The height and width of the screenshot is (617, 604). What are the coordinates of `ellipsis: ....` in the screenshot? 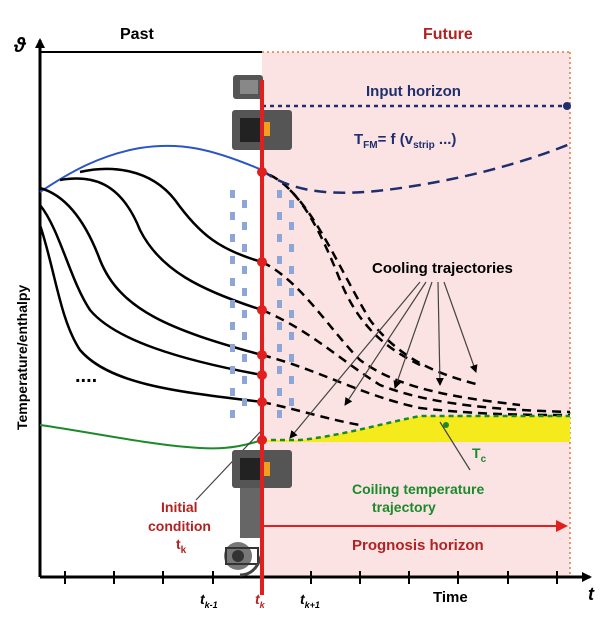 It's located at (86, 376).